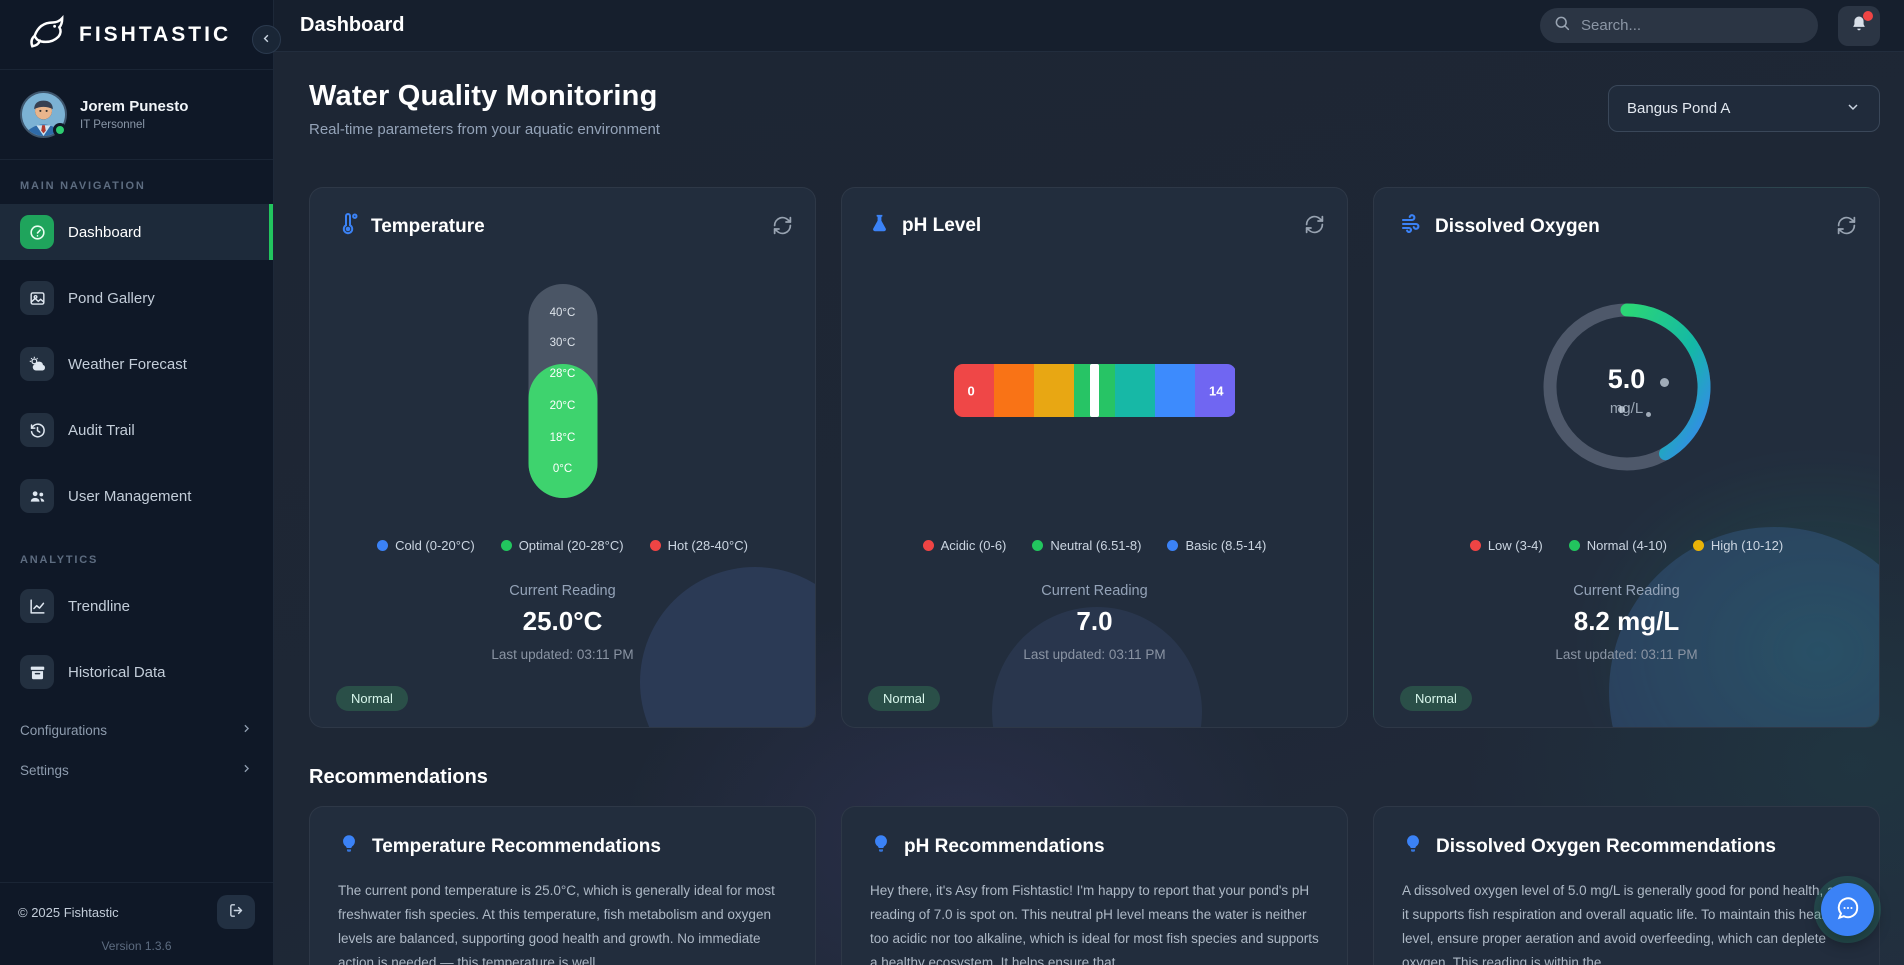 Image resolution: width=1904 pixels, height=965 pixels. Describe the element at coordinates (136, 730) in the screenshot. I see `sidebar-item-configurations: Configurations` at that location.